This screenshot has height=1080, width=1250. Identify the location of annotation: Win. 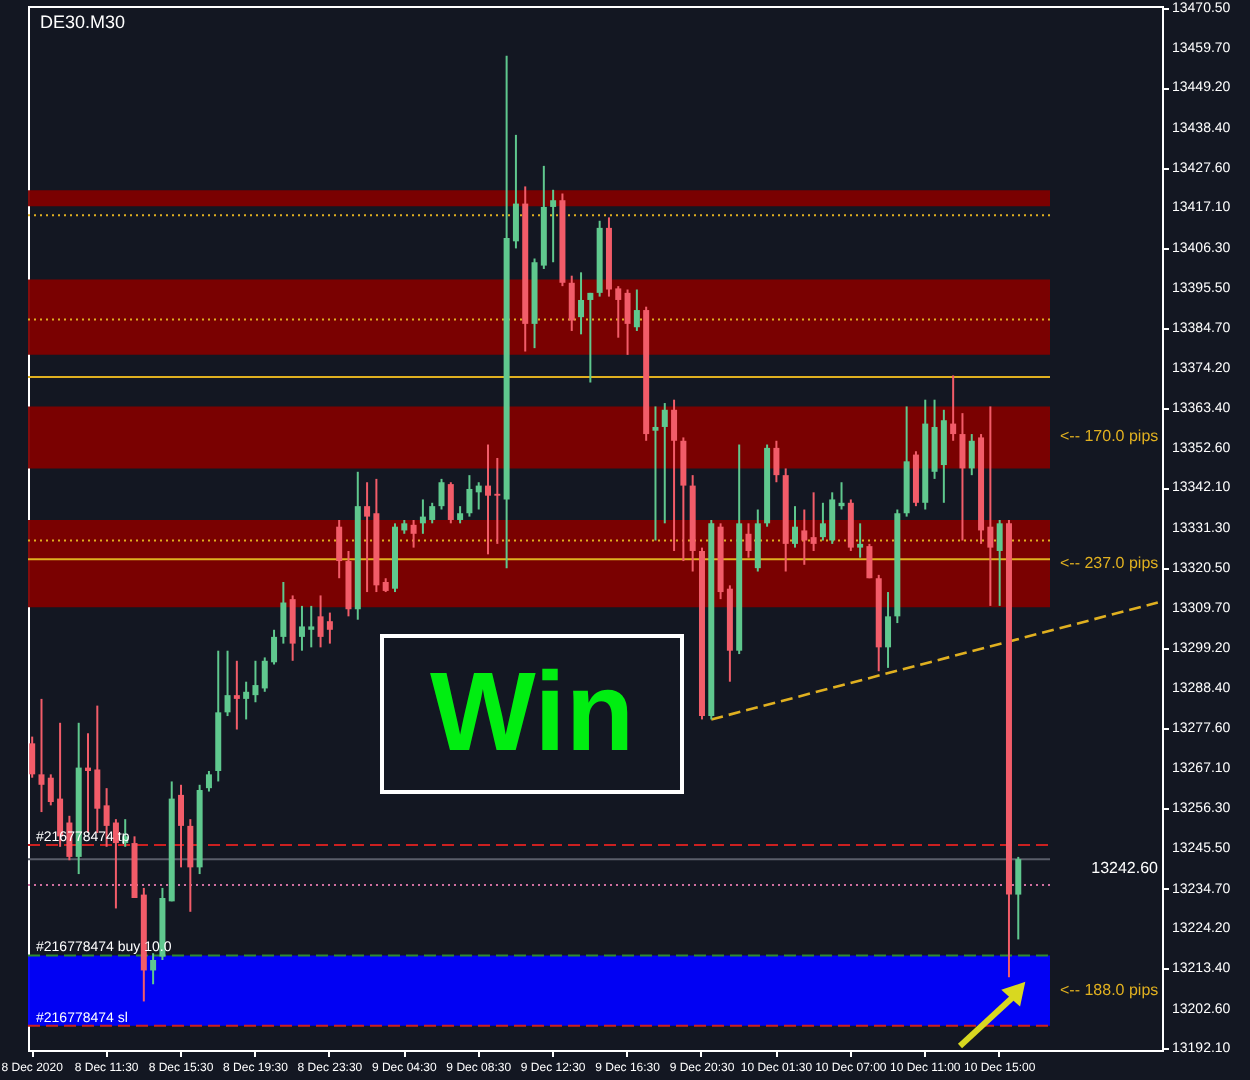
(532, 711).